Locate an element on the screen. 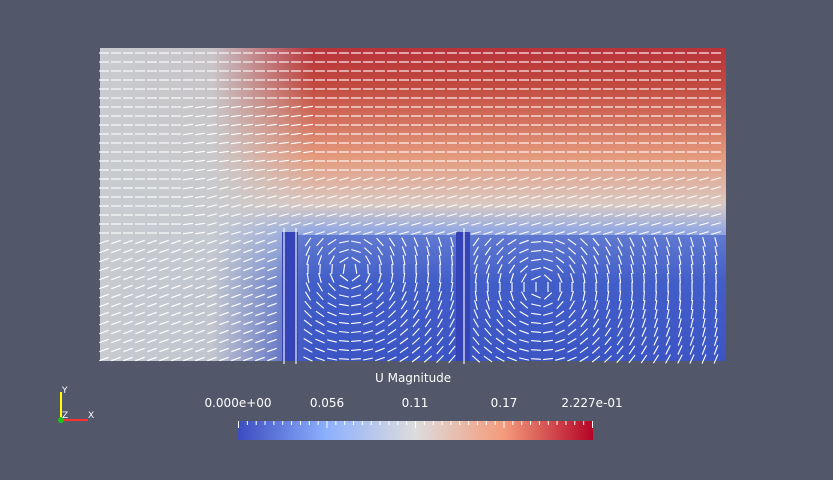 The image size is (833, 480). axis-x-label: X is located at coordinates (91, 416).